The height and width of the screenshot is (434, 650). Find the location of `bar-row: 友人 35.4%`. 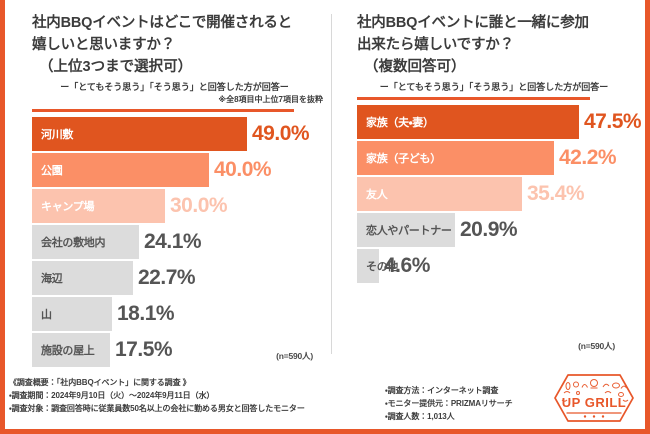

bar-row: 友人 35.4% is located at coordinates (501, 194).